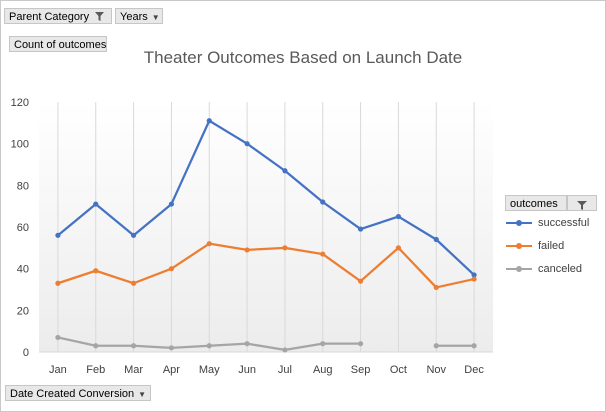 The width and height of the screenshot is (606, 412). What do you see at coordinates (285, 370) in the screenshot?
I see `x-tick-label: Jul` at bounding box center [285, 370].